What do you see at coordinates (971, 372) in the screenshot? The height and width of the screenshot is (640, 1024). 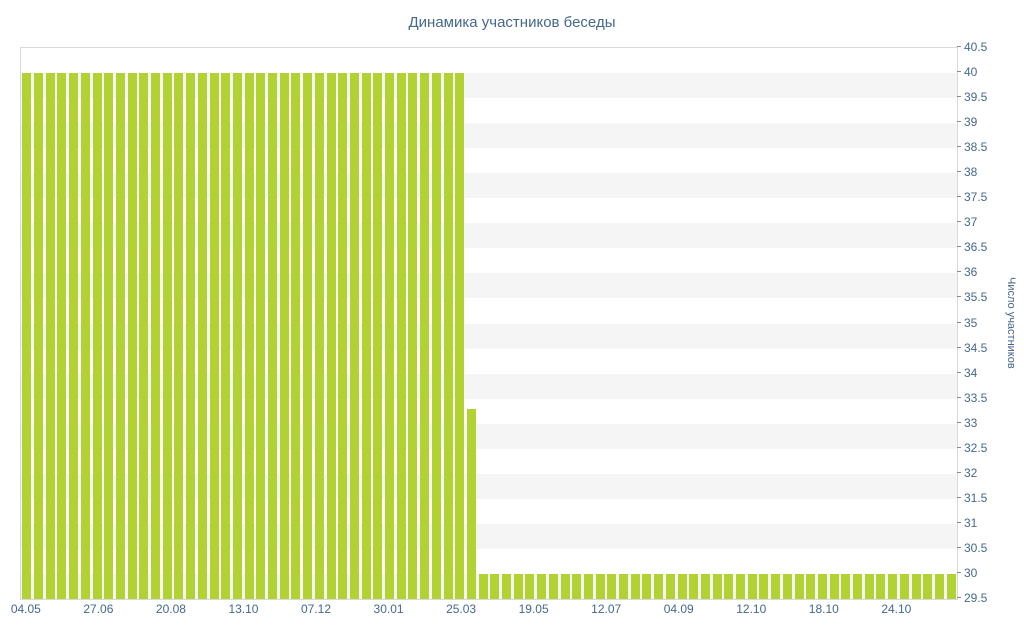 I see `y-tick-label: 34` at bounding box center [971, 372].